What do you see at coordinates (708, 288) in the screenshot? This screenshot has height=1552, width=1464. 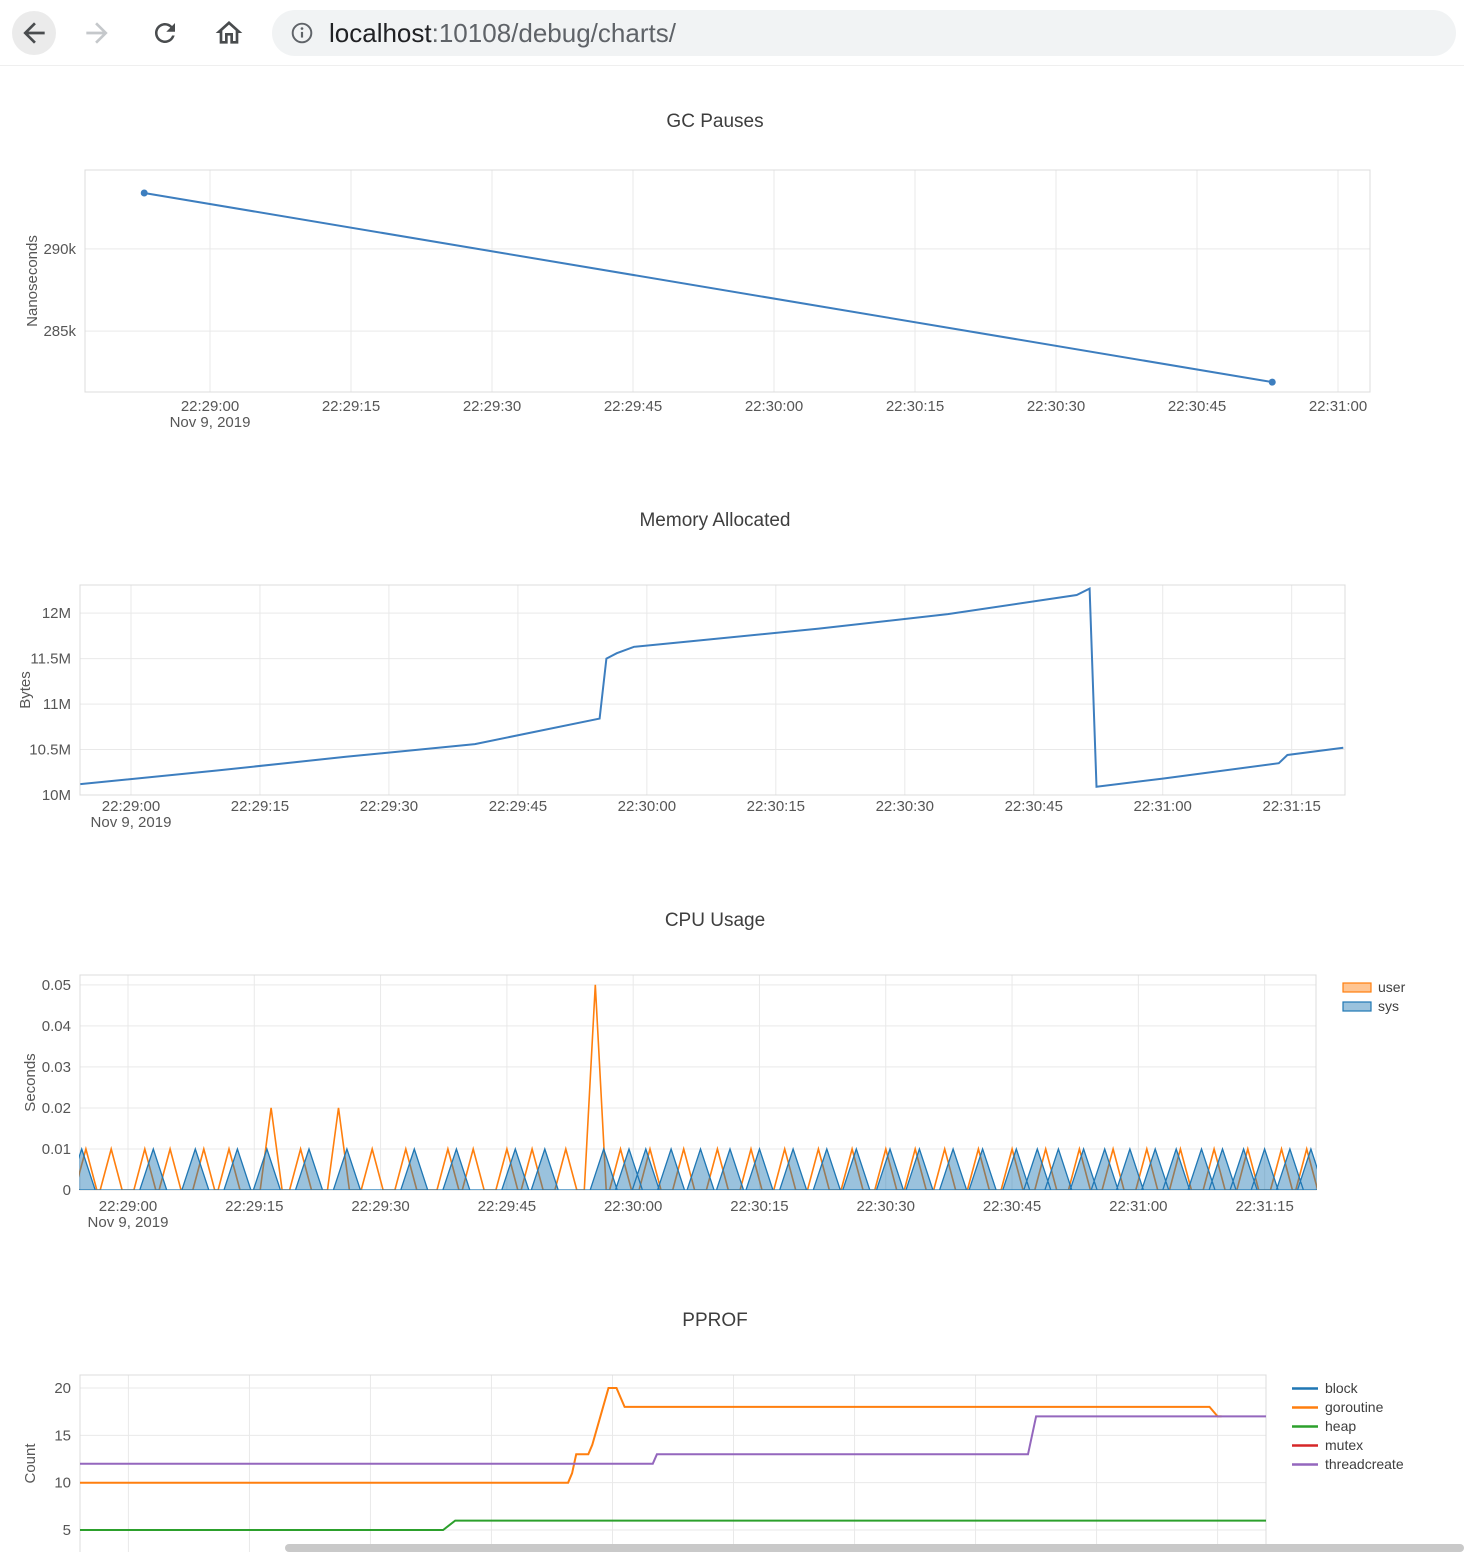 I see `series-gc-pause-ns` at bounding box center [708, 288].